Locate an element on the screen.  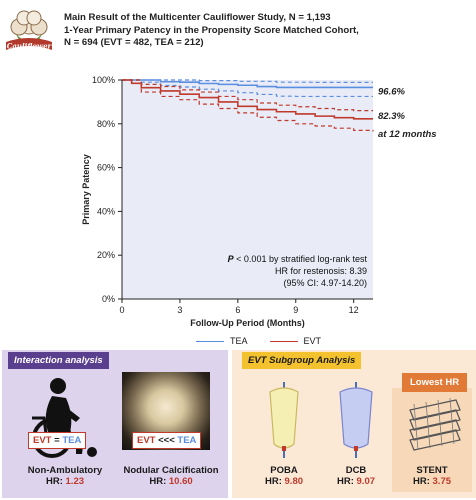
compare-operator: = is located at coordinates (57, 440).